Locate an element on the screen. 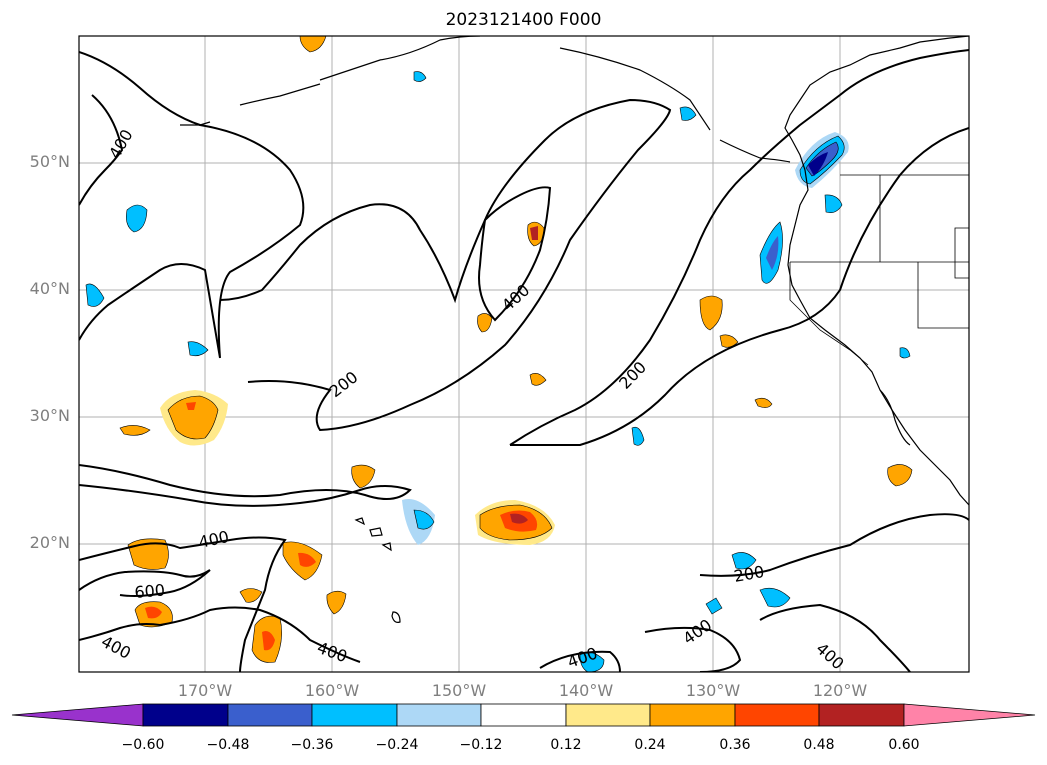  colorbar-extend-low is located at coordinates (77, 715).